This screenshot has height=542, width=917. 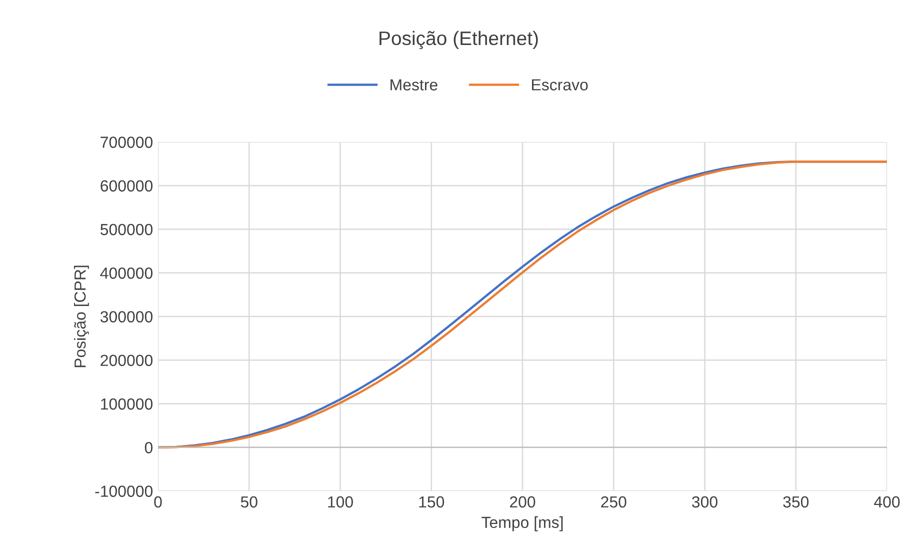 I want to click on legend-label: Escravo, so click(x=560, y=84).